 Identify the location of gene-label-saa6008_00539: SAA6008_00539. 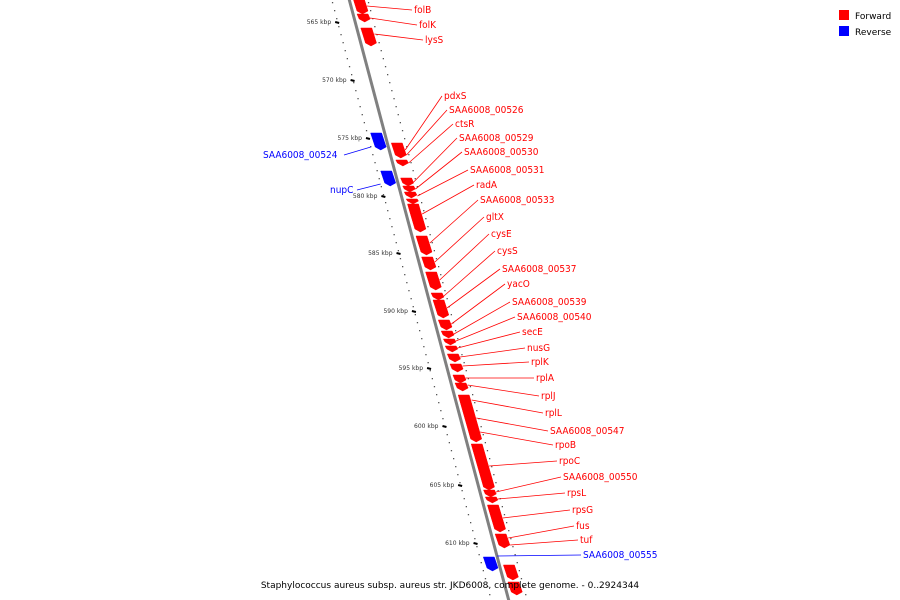
(549, 302).